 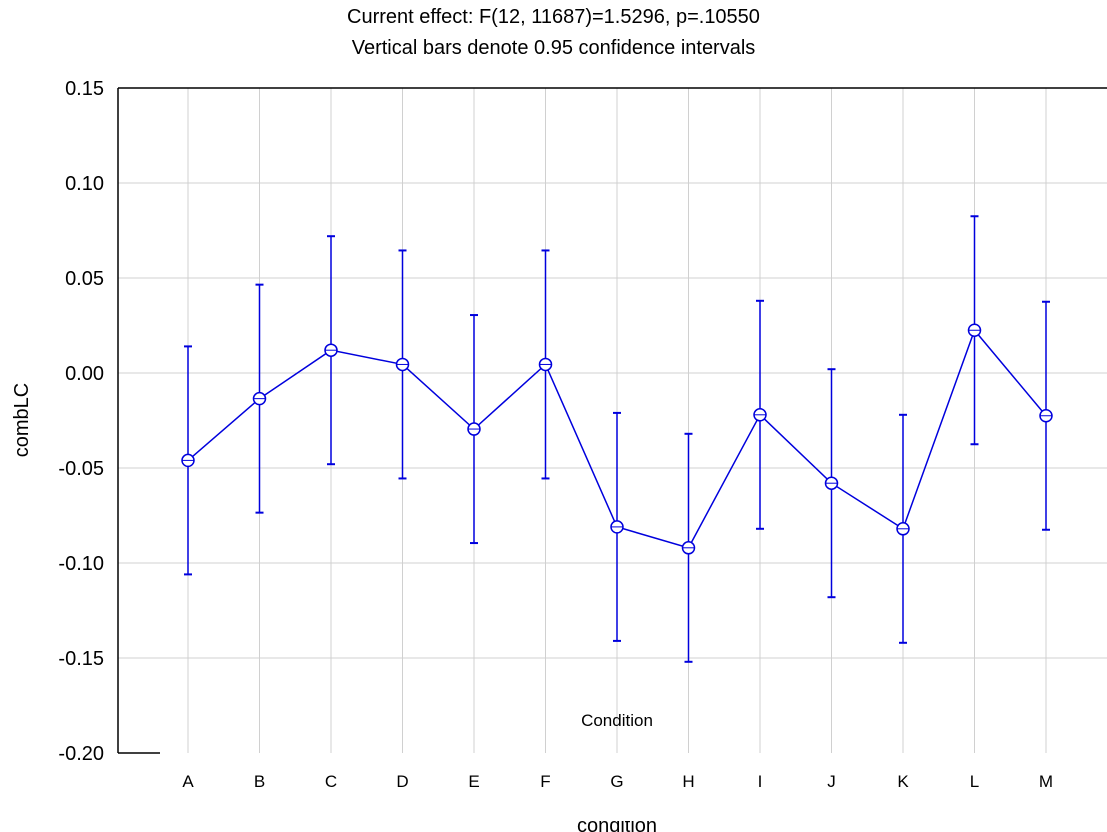 I want to click on y-axis-label: combLC, so click(x=22, y=420).